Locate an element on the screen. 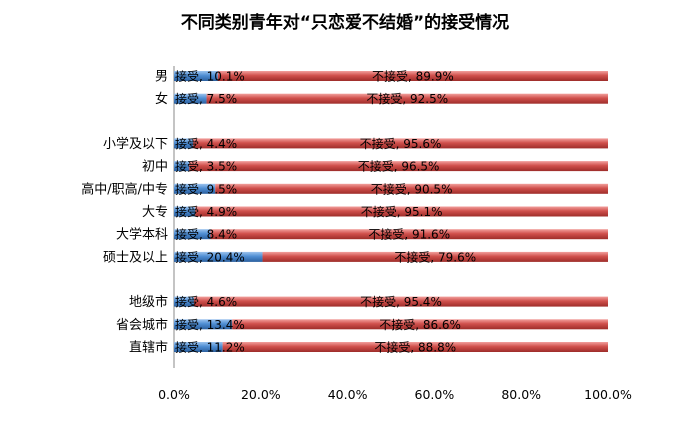  category-label: 初中 is located at coordinates (155, 167).